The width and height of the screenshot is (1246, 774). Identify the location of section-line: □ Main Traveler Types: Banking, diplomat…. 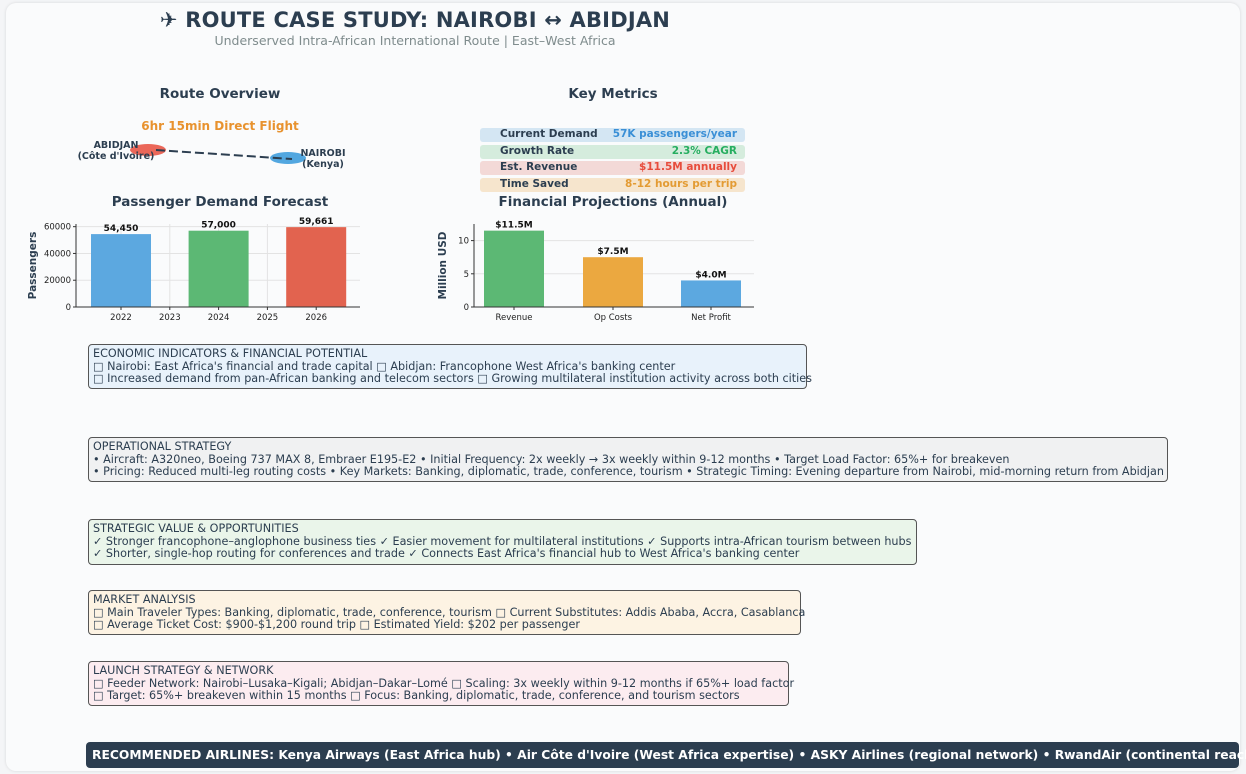
(449, 612).